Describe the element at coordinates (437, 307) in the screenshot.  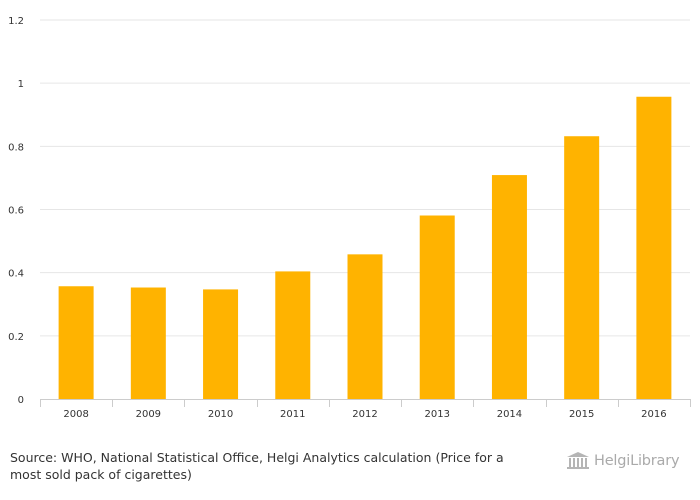
I see `bar-2013` at that location.